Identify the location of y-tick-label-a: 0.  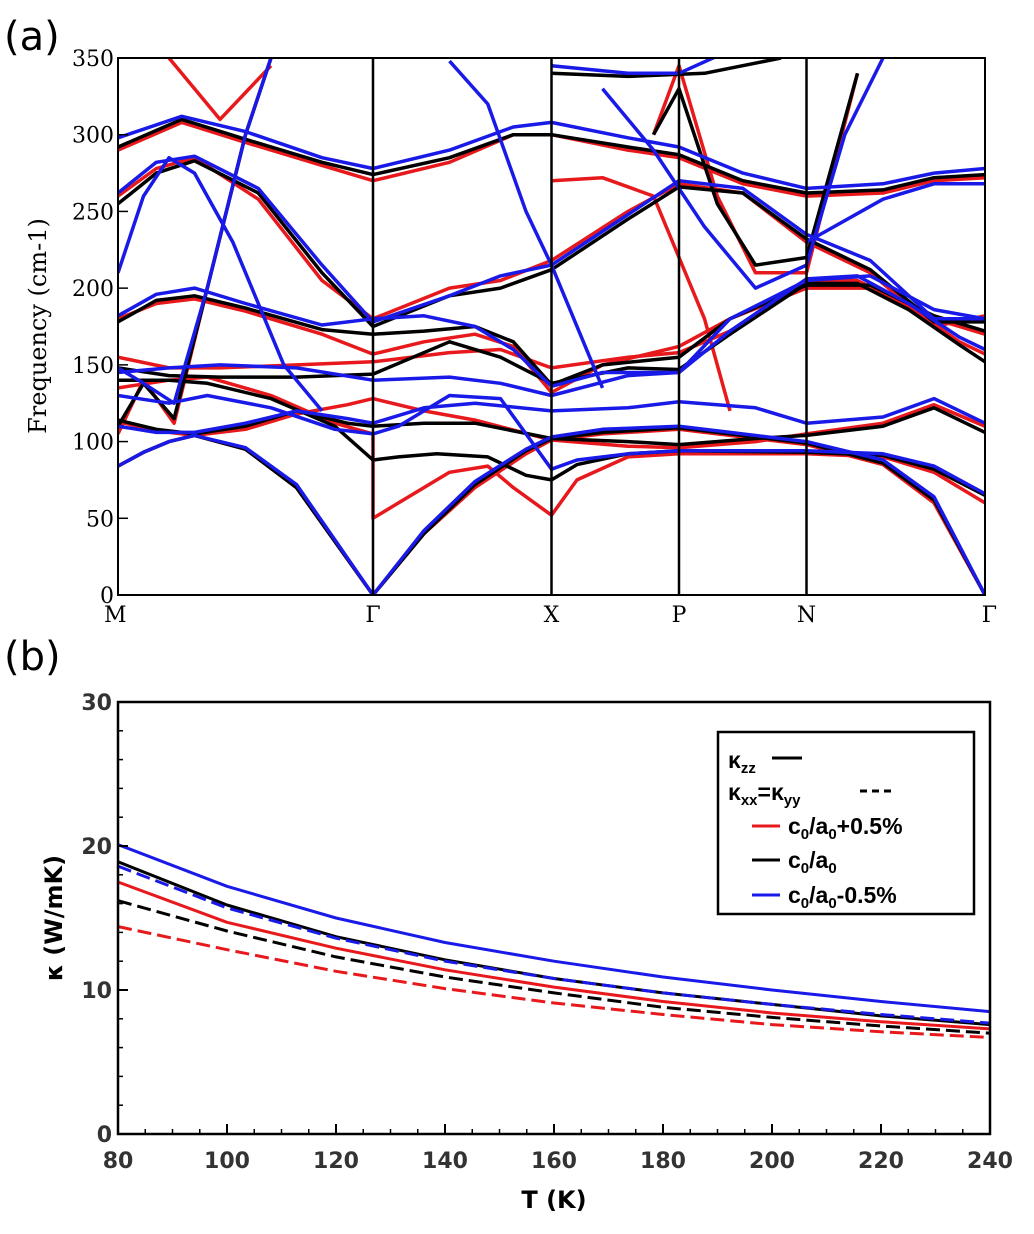
(107, 596).